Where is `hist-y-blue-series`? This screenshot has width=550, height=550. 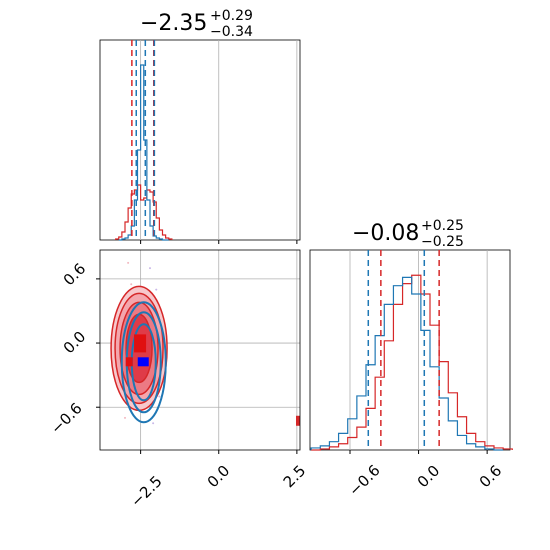 hist-y-blue-series is located at coordinates (407, 363).